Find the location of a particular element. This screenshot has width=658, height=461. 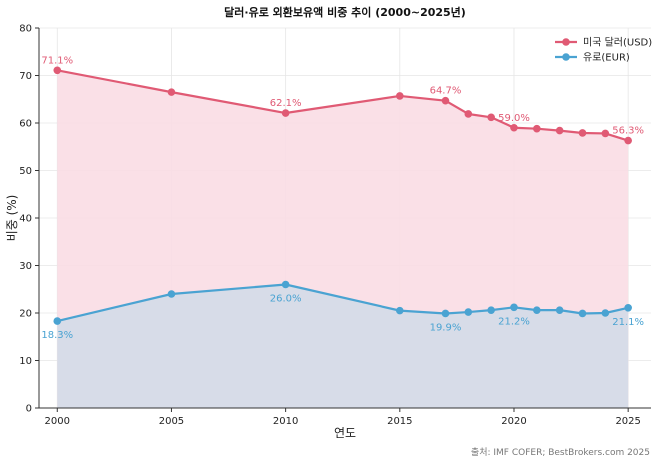

data-label: 56.3% is located at coordinates (628, 131).